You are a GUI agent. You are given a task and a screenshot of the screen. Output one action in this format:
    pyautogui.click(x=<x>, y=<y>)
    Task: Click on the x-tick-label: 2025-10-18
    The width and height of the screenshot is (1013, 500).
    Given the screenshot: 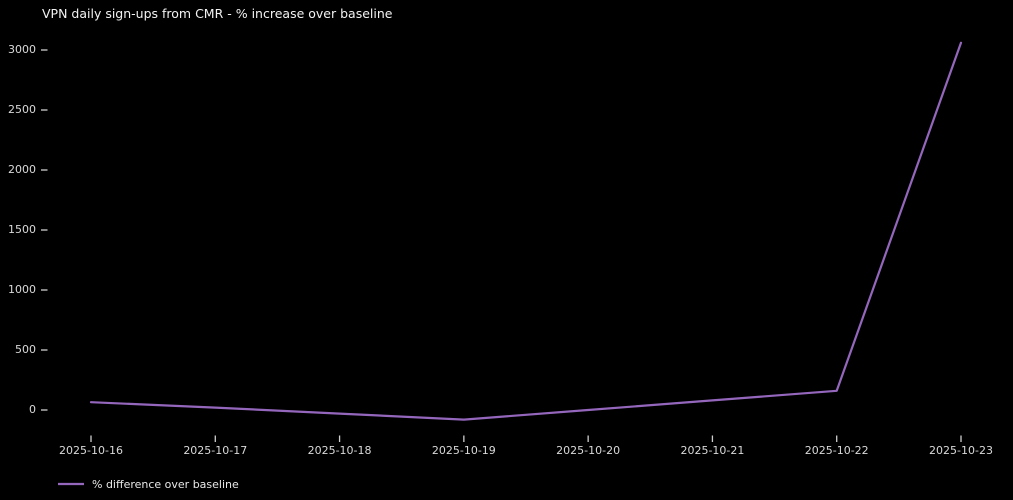 What is the action you would take?
    pyautogui.click(x=339, y=450)
    